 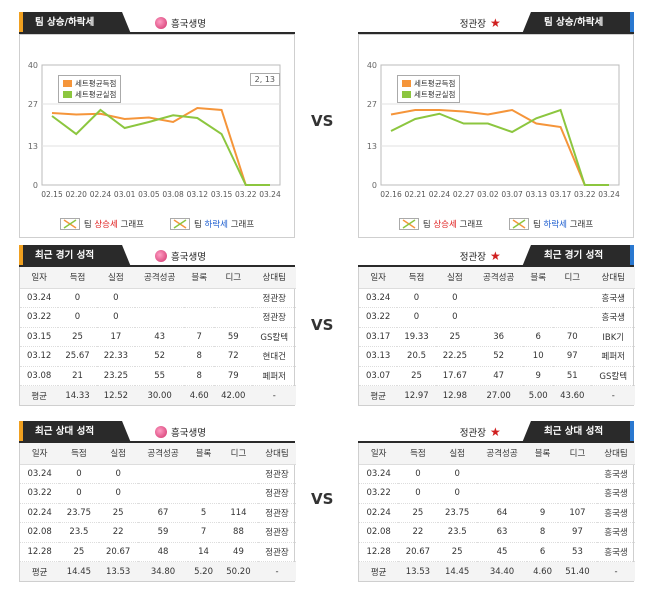 I want to click on table-cell: 59, so click(x=233, y=337).